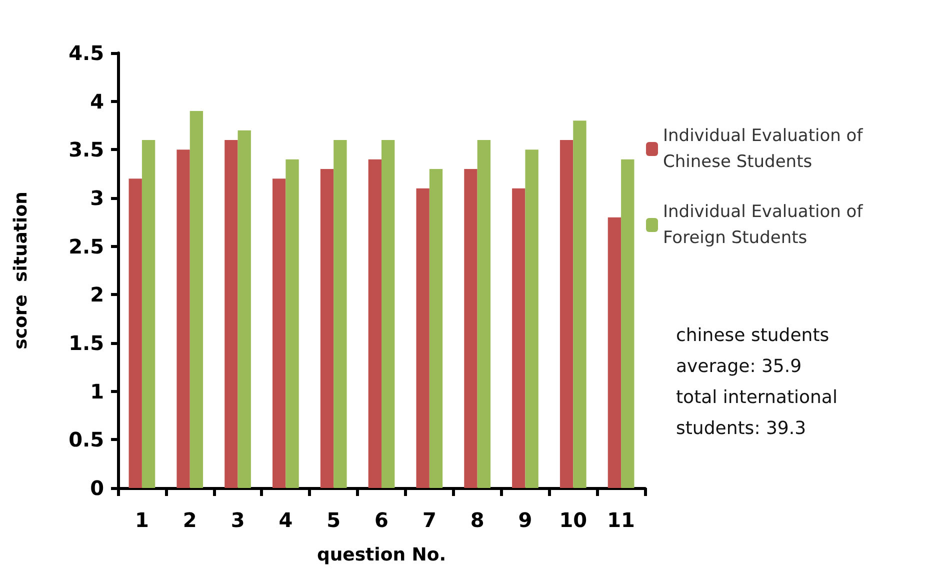 Image resolution: width=941 pixels, height=572 pixels. What do you see at coordinates (525, 520) in the screenshot?
I see `x-tick-label: 9` at bounding box center [525, 520].